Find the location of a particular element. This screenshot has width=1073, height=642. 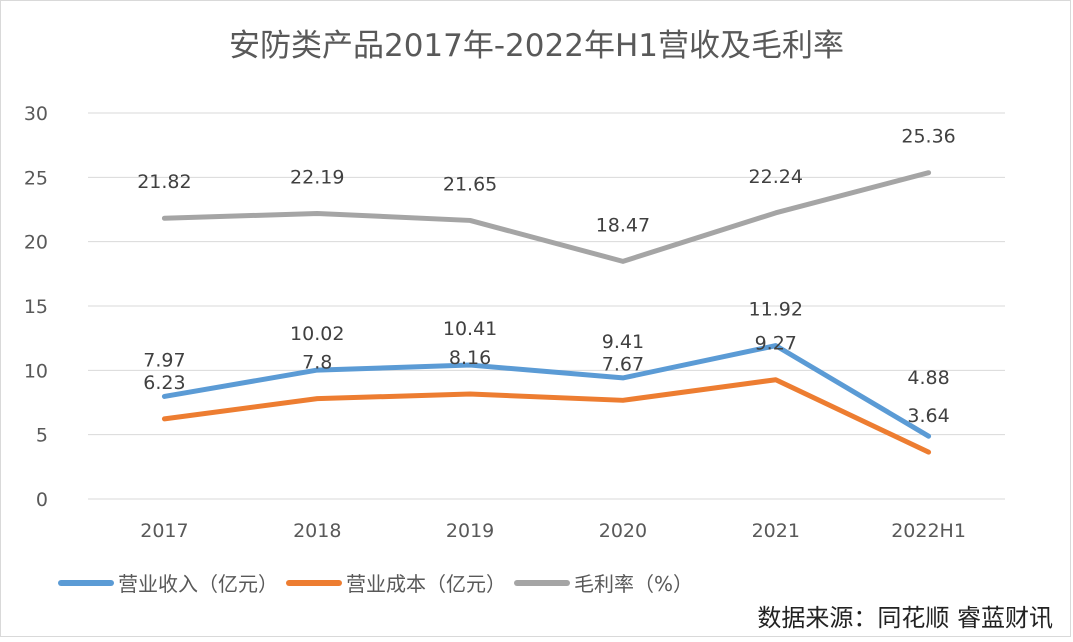

y-tick-label: 20 is located at coordinates (36, 243).